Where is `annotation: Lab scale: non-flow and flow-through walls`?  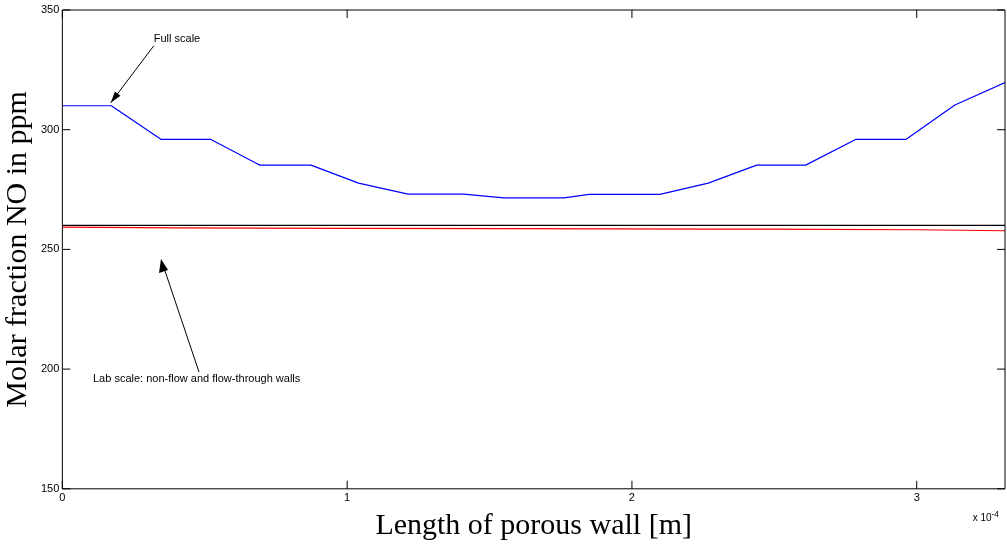
annotation: Lab scale: non-flow and flow-through walls is located at coordinates (197, 378).